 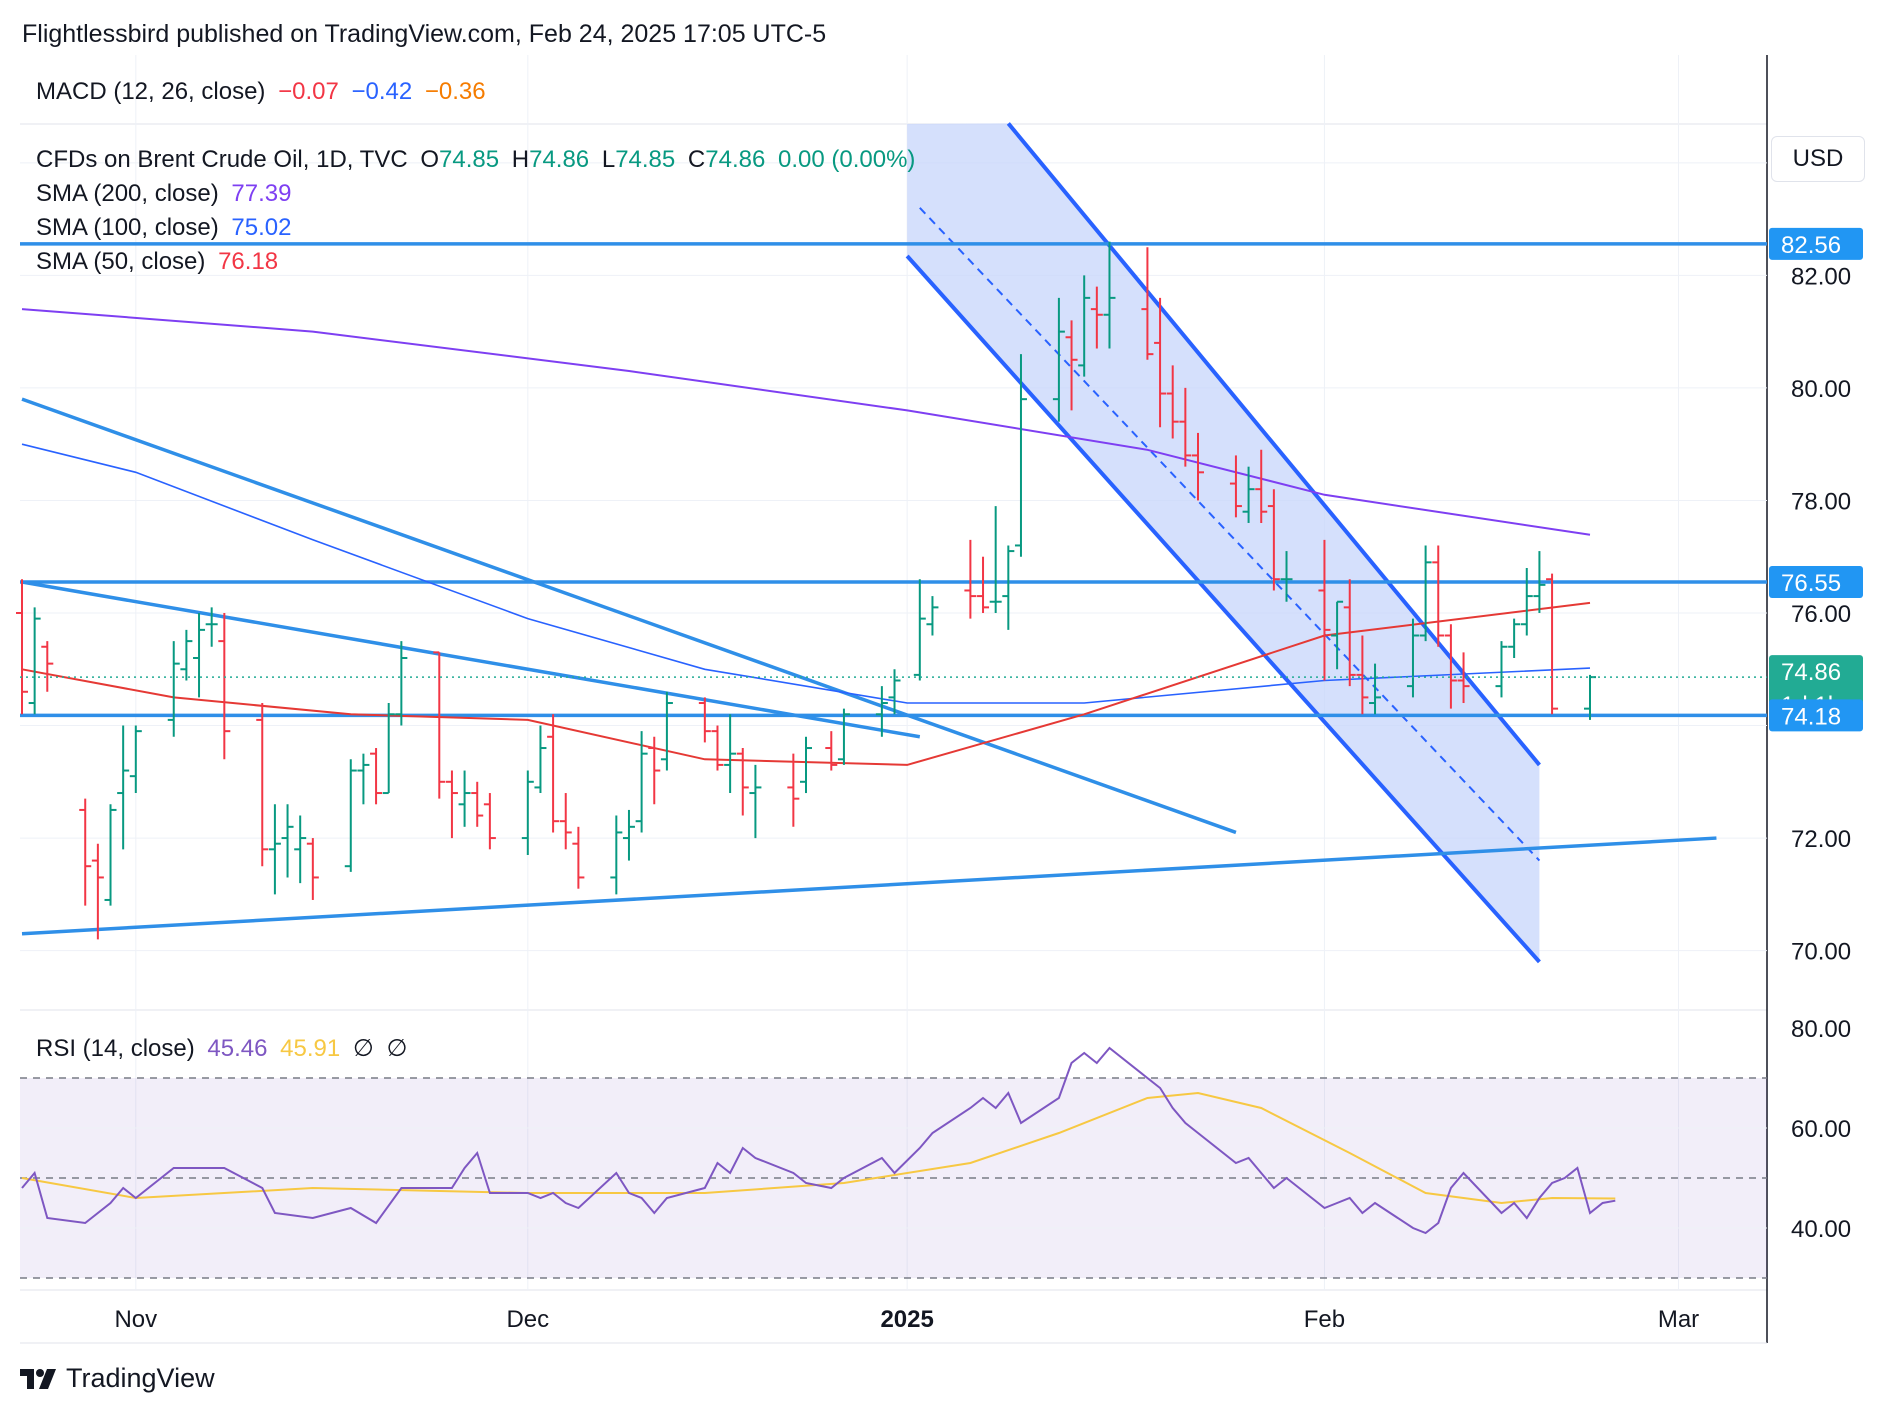 I want to click on sma100-label: SMA (100, close), so click(x=127, y=227).